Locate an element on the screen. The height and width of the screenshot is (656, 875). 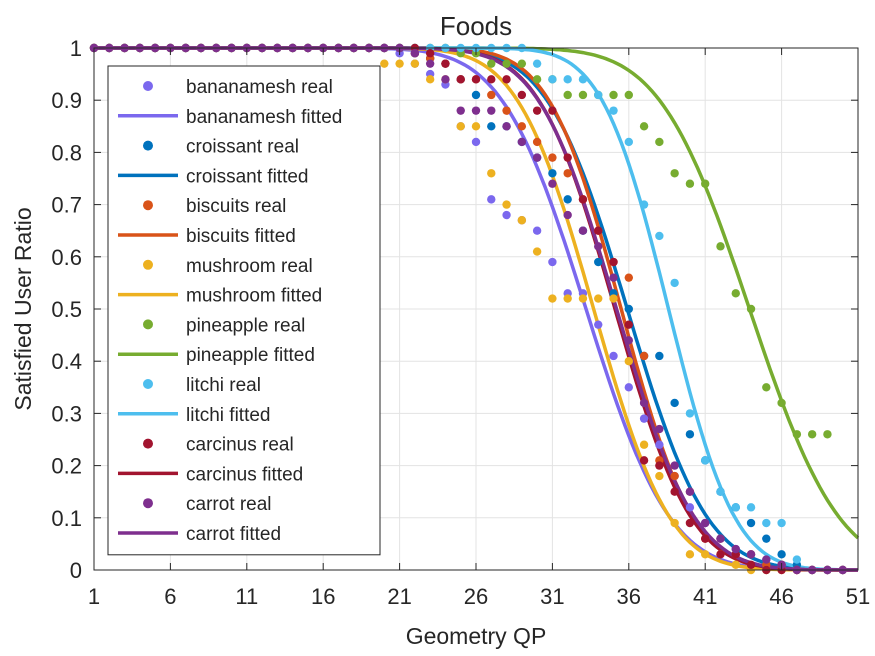
y-tick-label: 0 is located at coordinates (76, 570).